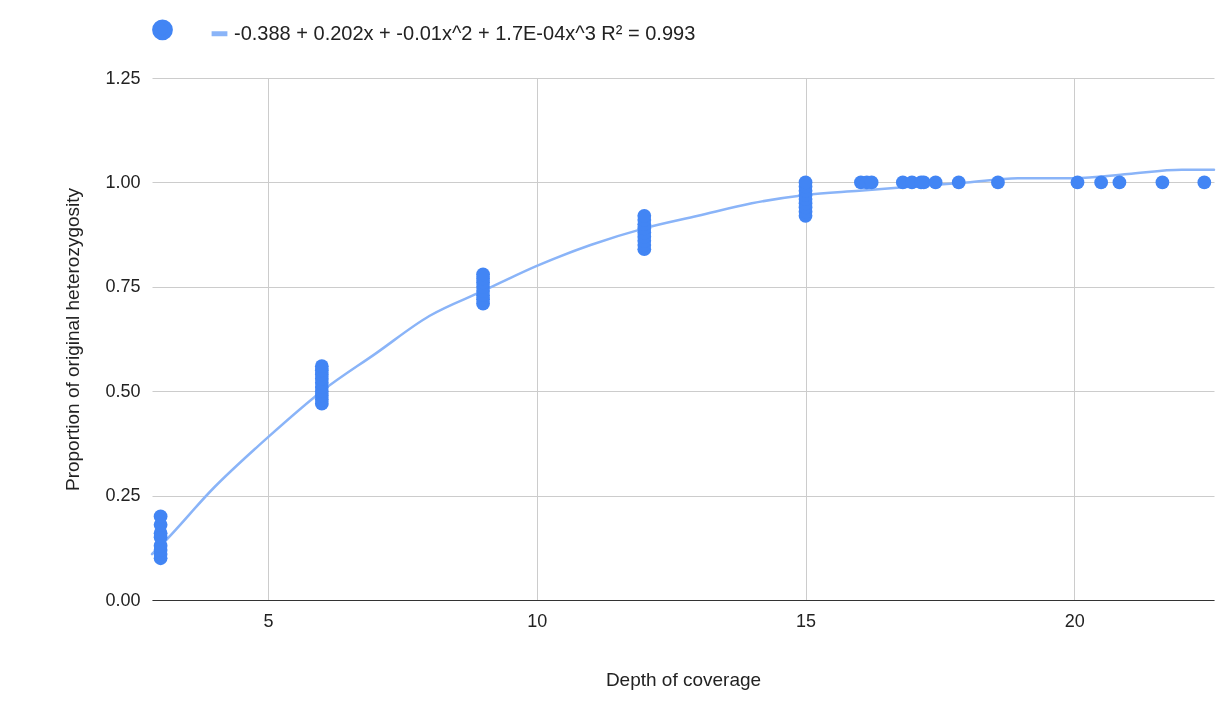 This screenshot has height=722, width=1216. Describe the element at coordinates (683, 679) in the screenshot. I see `x-axis-title: Depth of coverage` at that location.